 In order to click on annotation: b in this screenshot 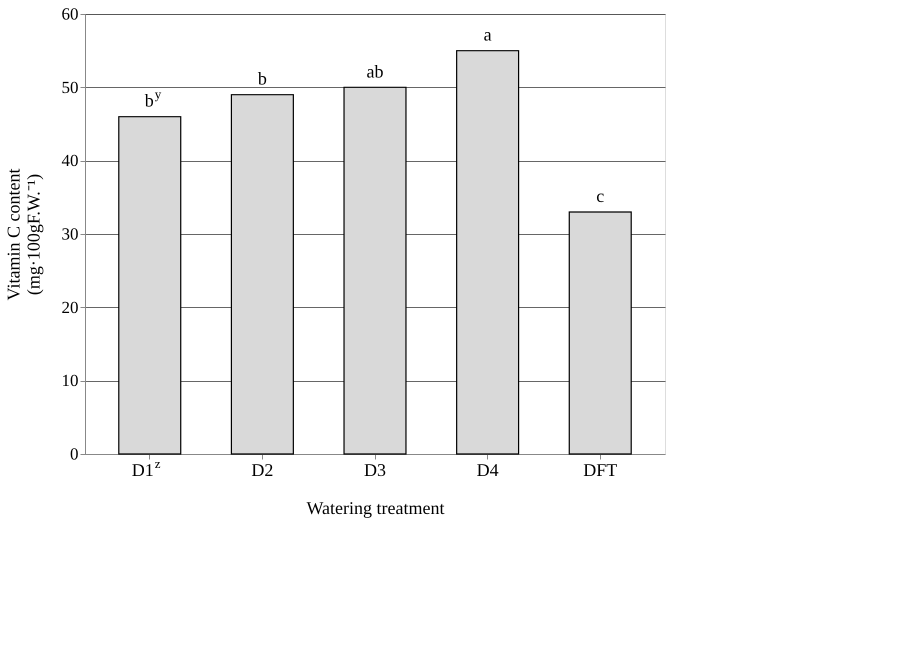, I will do `click(262, 78)`.